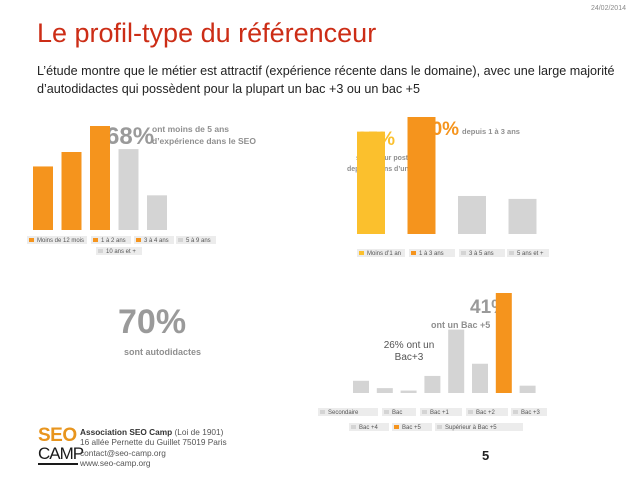 Image resolution: width=638 pixels, height=479 pixels. Describe the element at coordinates (384, 390) in the screenshot. I see `bar-bac` at that location.